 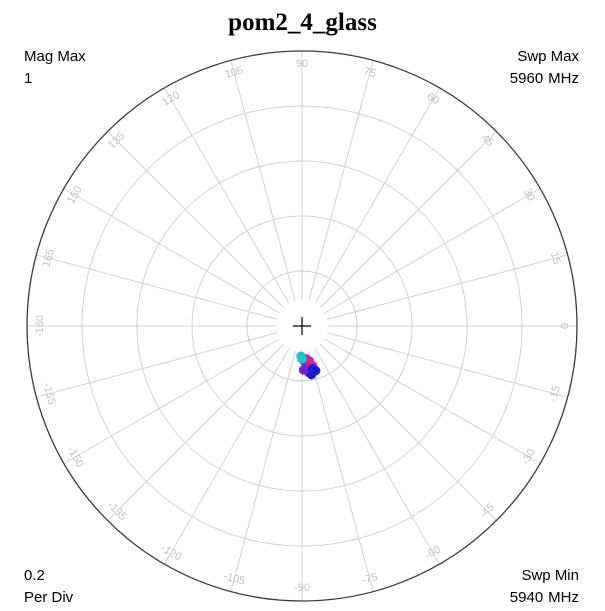 I want to click on sweep-max-readout: 5960 MHz, so click(x=544, y=79).